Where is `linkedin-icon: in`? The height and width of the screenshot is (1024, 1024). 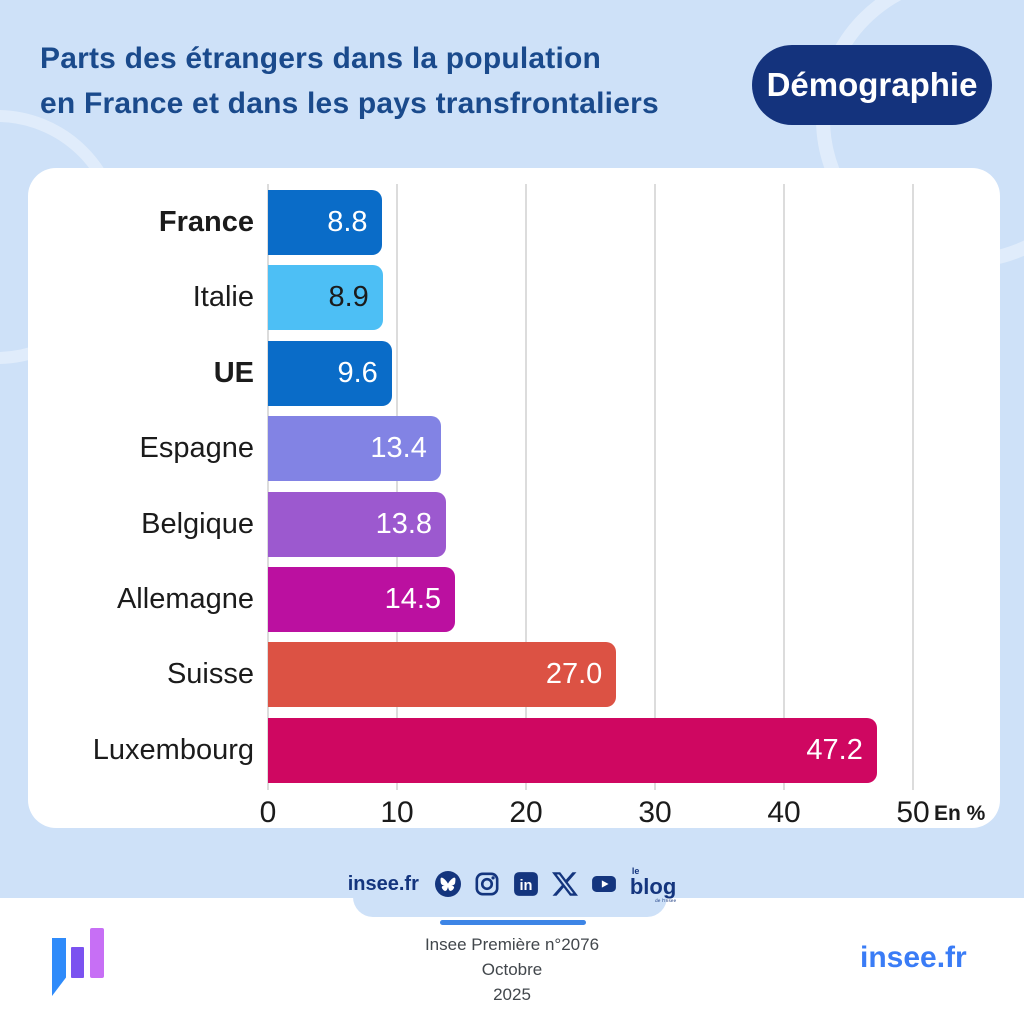
linkedin-icon: in is located at coordinates (526, 884).